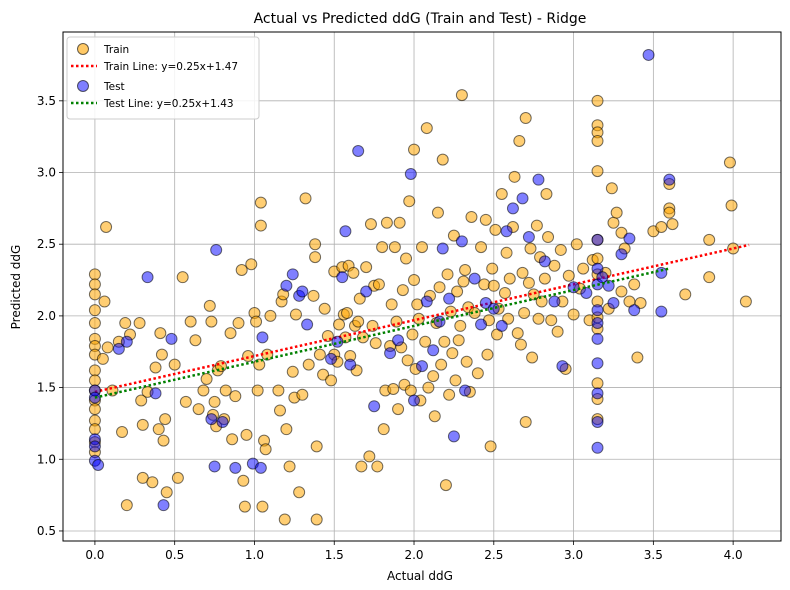 This screenshot has height=590, width=790. I want to click on legend-marker-test, so click(83, 86).